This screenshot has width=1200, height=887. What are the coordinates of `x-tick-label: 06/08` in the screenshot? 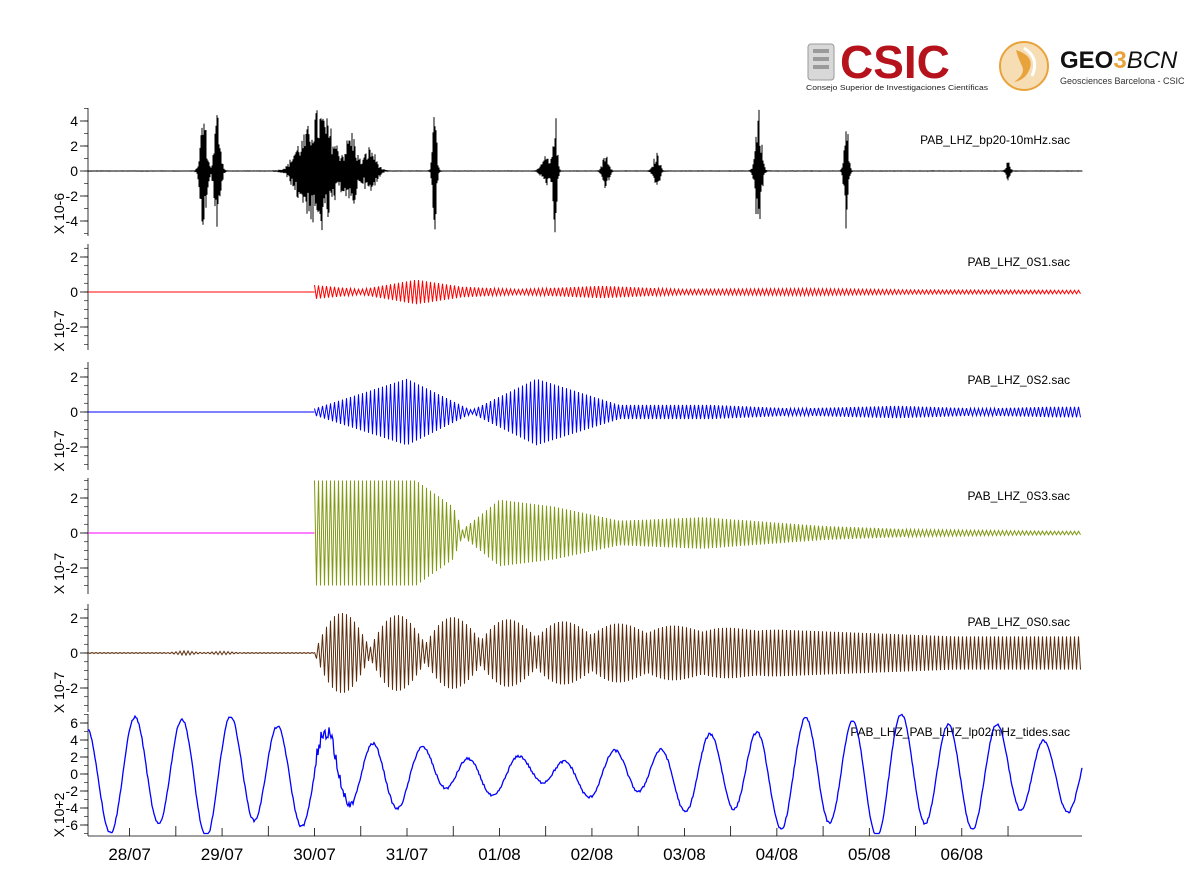 It's located at (962, 854).